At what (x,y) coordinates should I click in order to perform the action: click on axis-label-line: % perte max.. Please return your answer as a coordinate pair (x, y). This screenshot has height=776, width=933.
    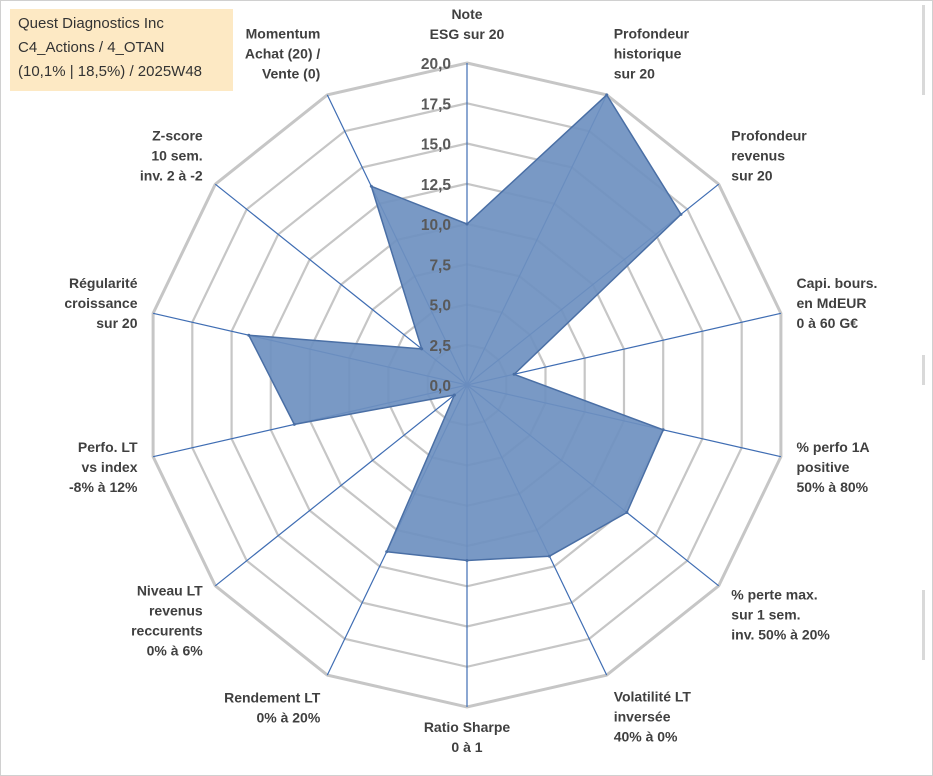
    Looking at the image, I should click on (774, 594).